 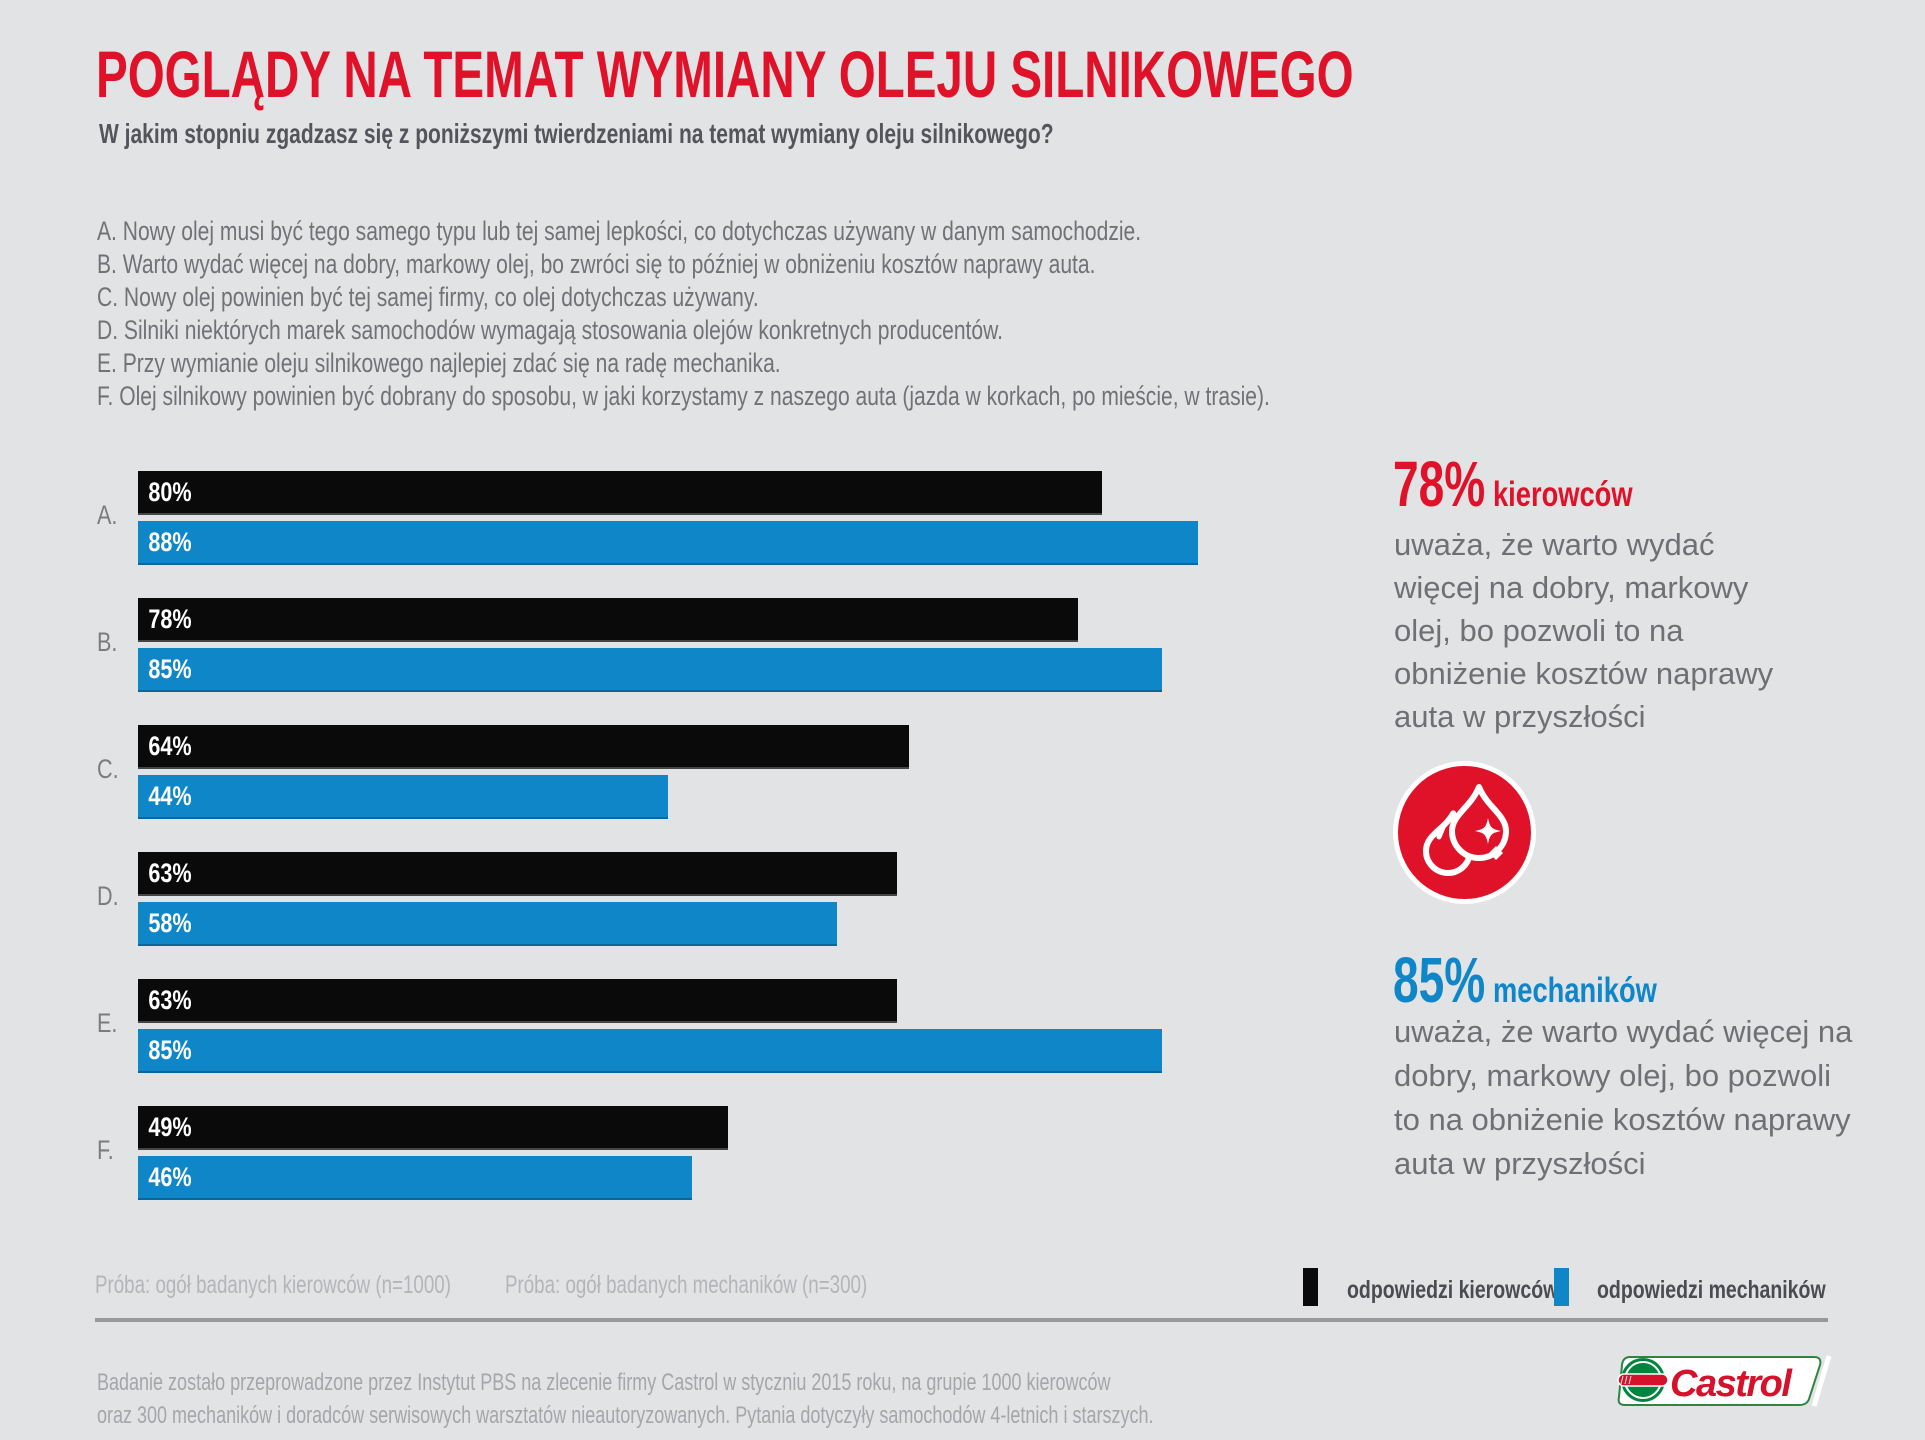 What do you see at coordinates (1563, 494) in the screenshot?
I see `drivers-group-label: kierowców` at bounding box center [1563, 494].